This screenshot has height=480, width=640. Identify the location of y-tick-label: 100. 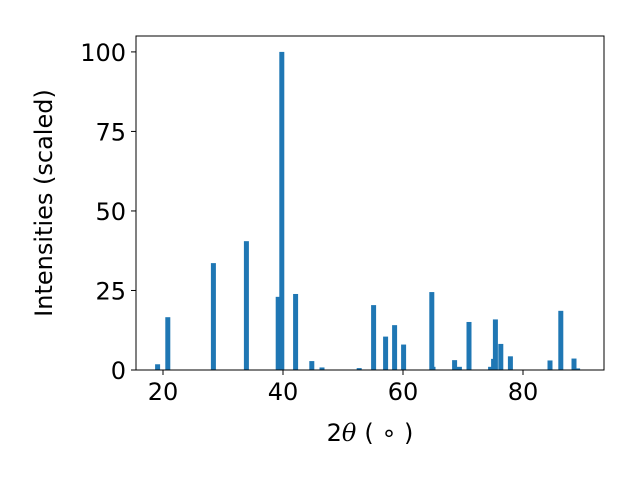
(103, 53).